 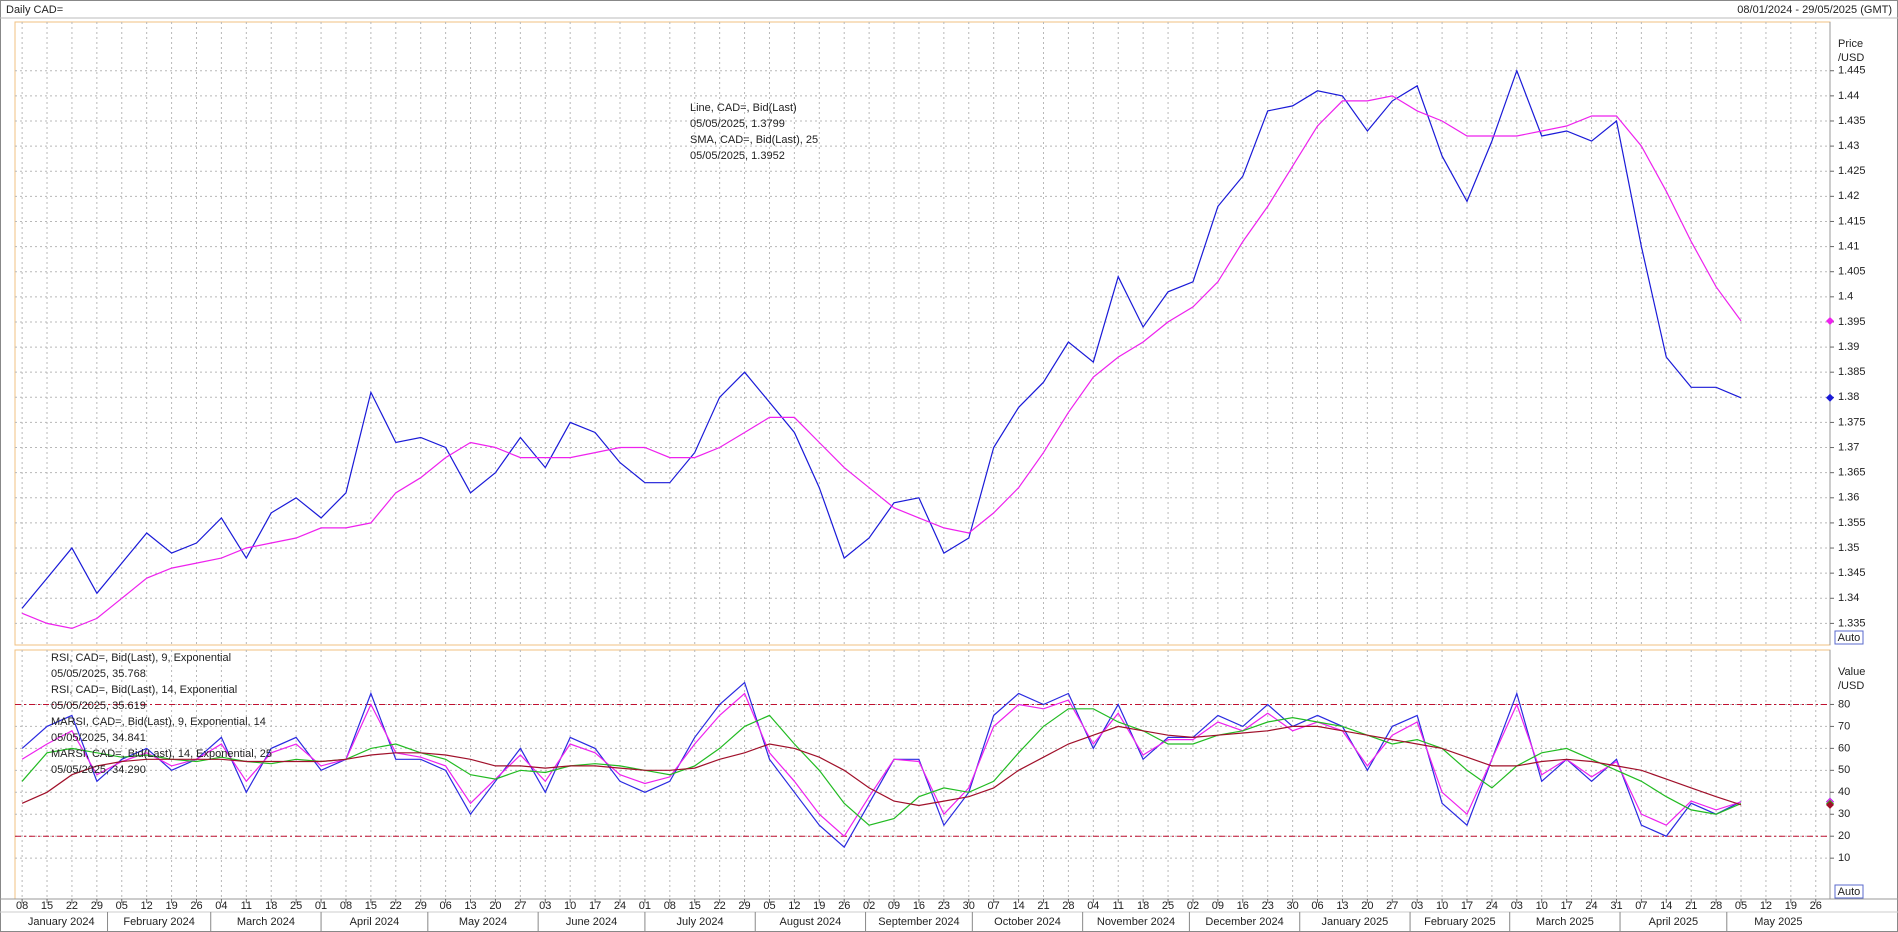 I want to click on axis-title: Value, so click(x=1851, y=672).